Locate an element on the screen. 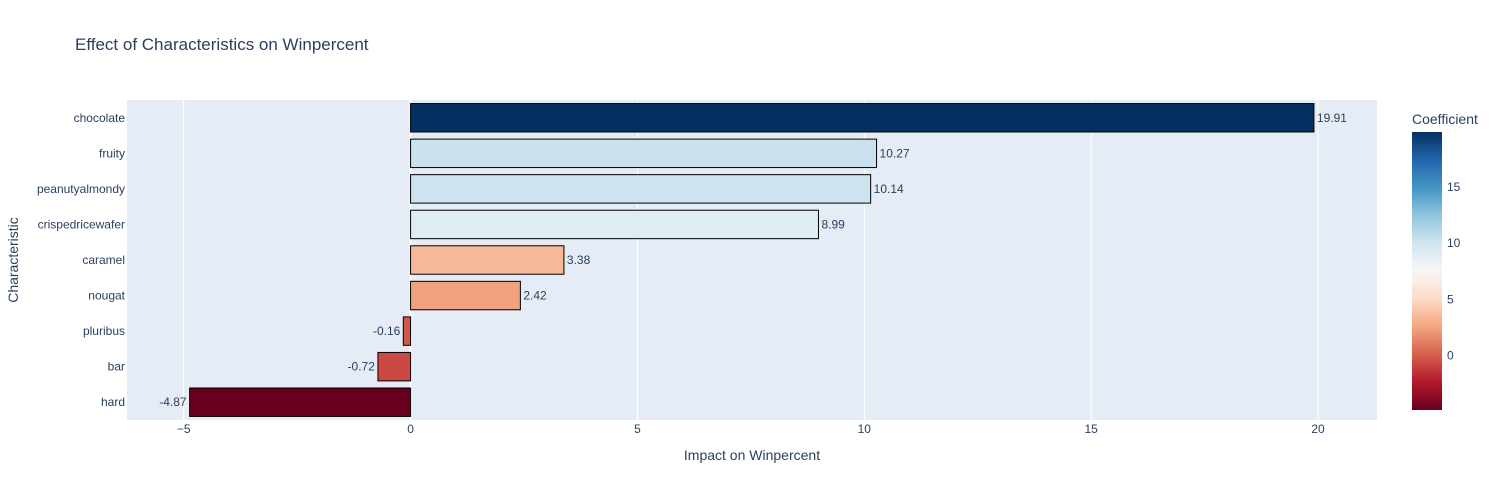 The image size is (1500, 500). colorbar-tick-label: 10 is located at coordinates (1454, 243).